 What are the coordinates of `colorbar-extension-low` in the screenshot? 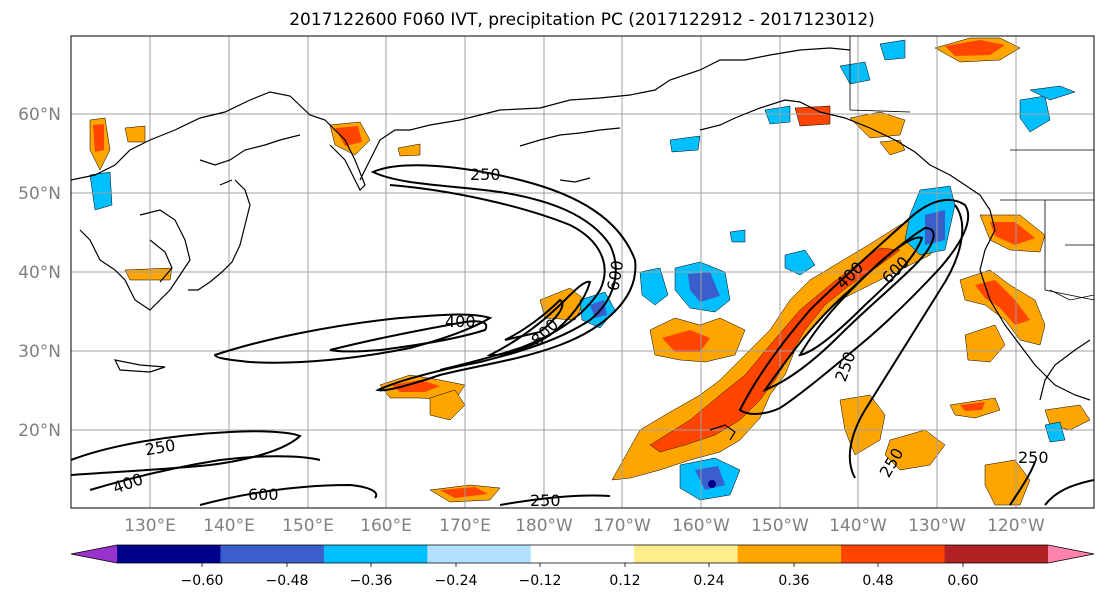 It's located at (94, 554).